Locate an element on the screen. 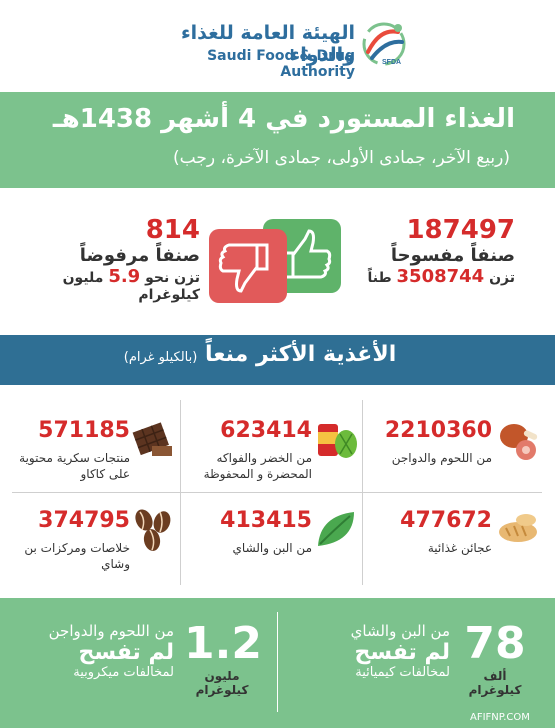 This screenshot has height=728, width=555. rejected-weight: تزن نحو 5.9 مليون كيلوغرام is located at coordinates (110, 284).